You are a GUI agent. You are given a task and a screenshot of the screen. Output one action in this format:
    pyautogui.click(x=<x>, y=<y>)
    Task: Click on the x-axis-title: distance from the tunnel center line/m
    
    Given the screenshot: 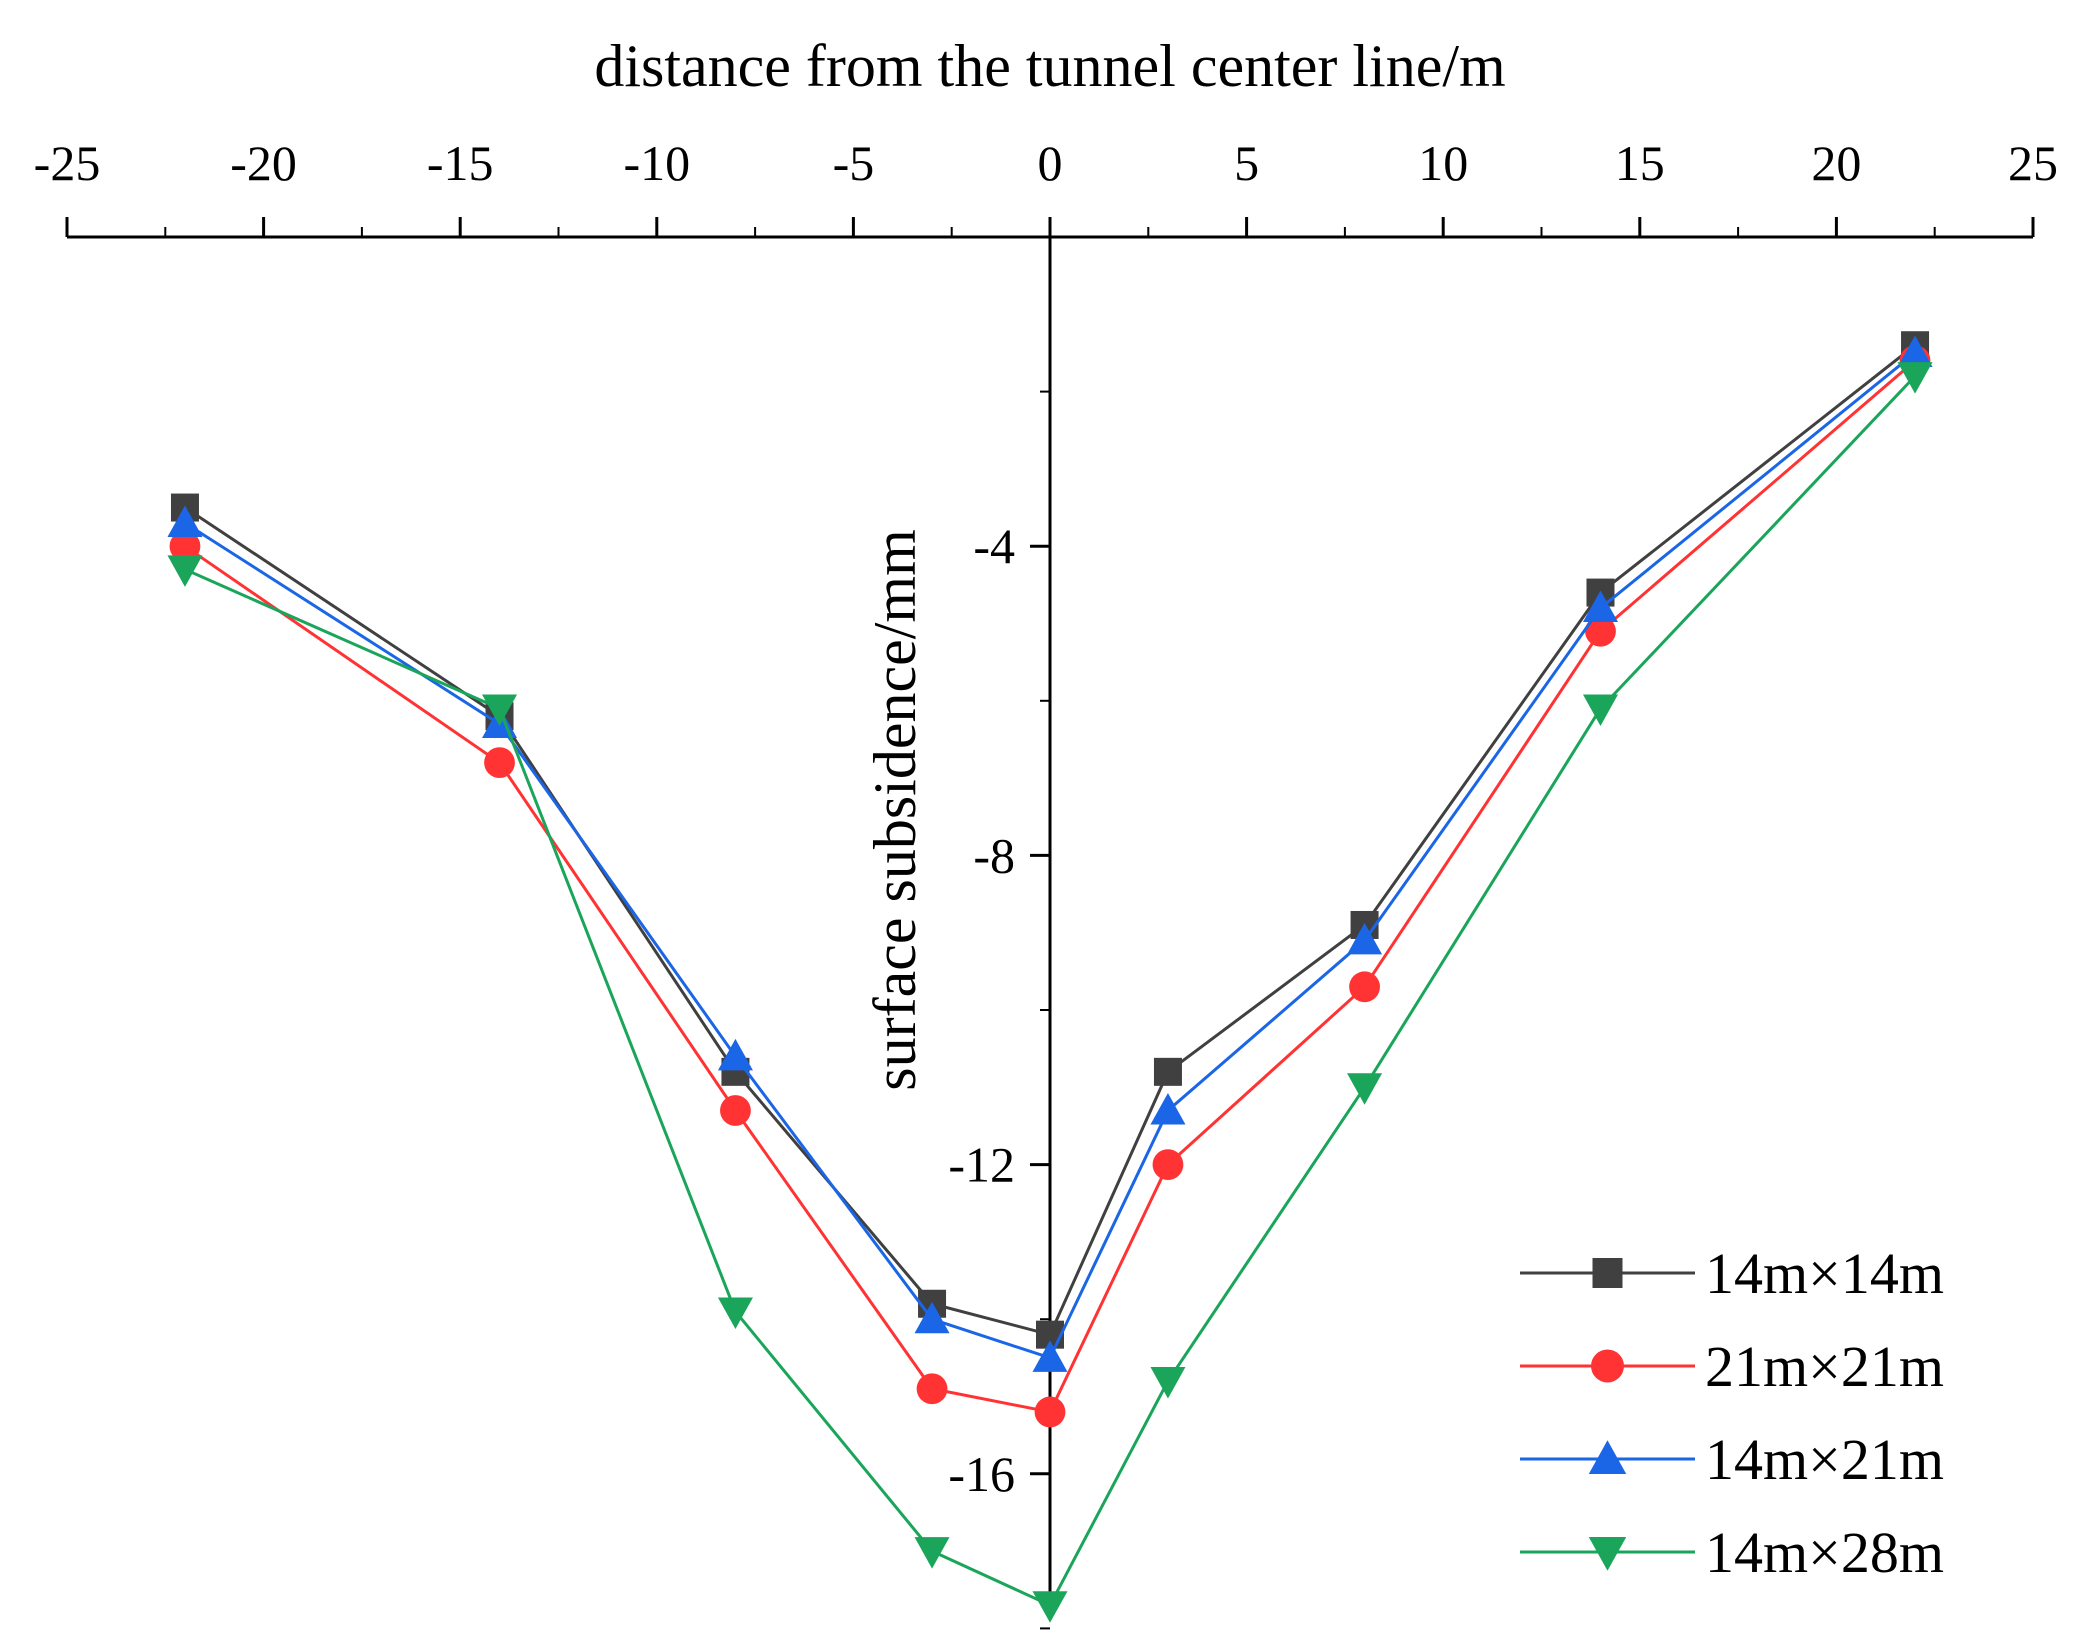 What is the action you would take?
    pyautogui.click(x=1049, y=66)
    